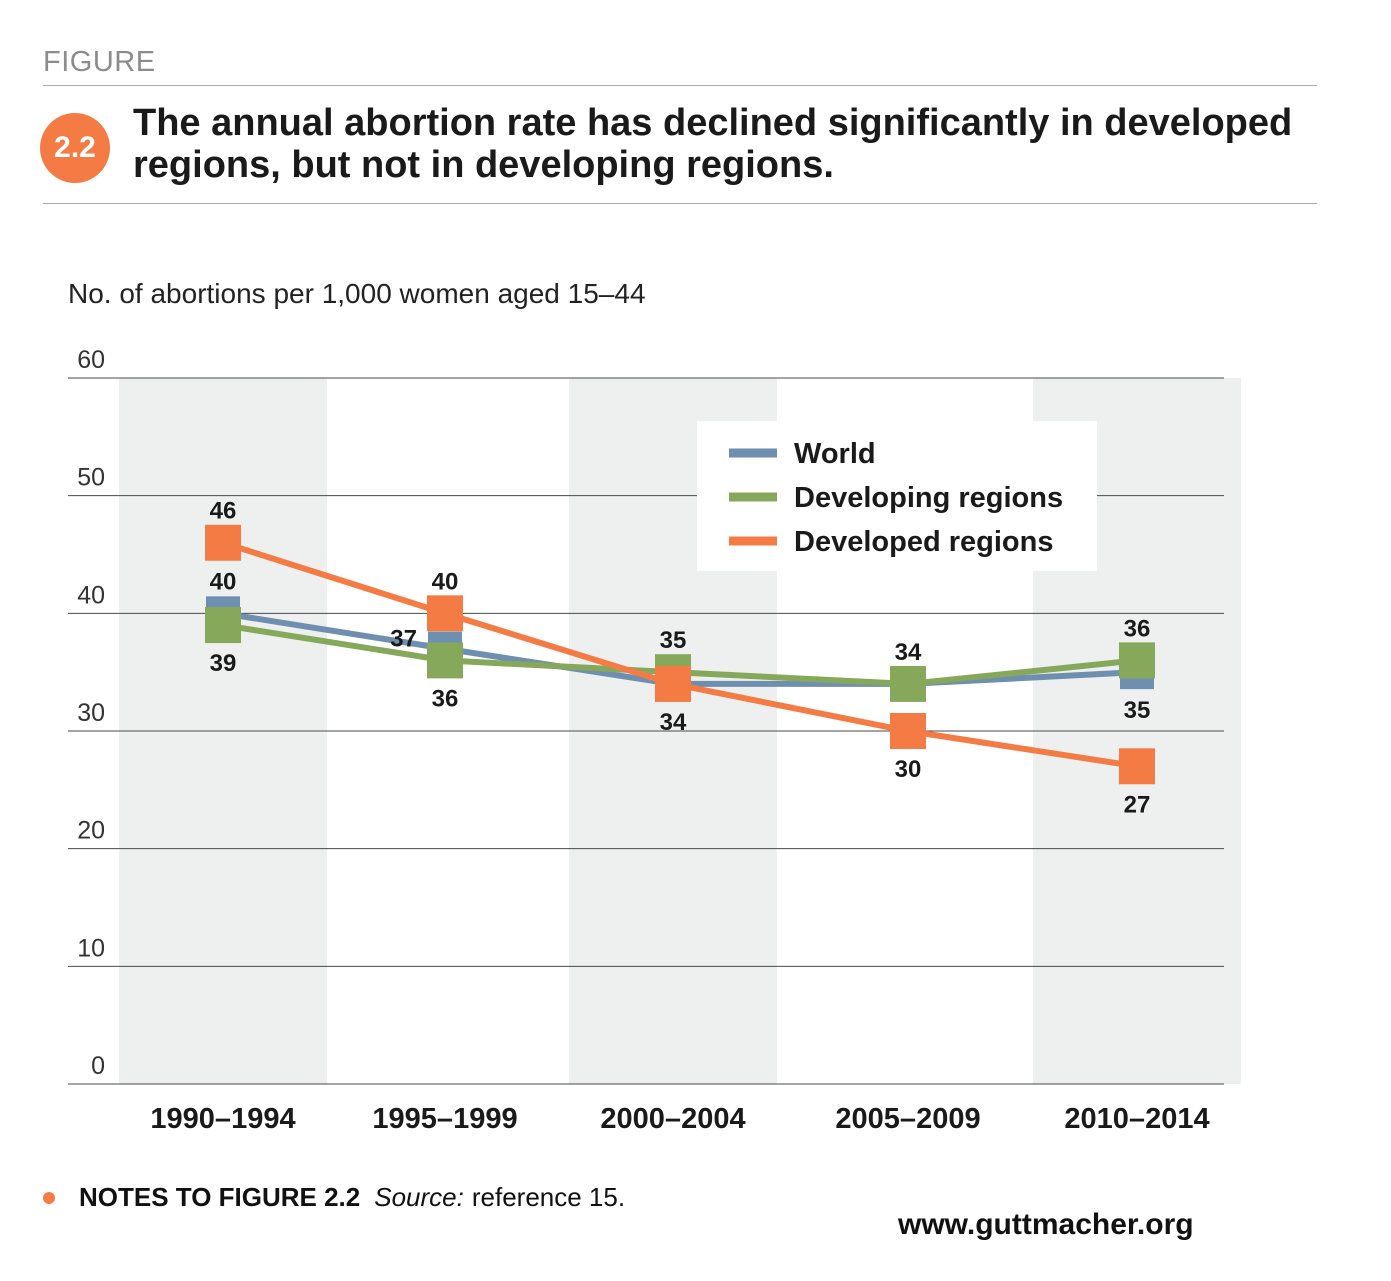 The image size is (1391, 1281). Describe the element at coordinates (98, 1066) in the screenshot. I see `y-tick-label: 0` at that location.